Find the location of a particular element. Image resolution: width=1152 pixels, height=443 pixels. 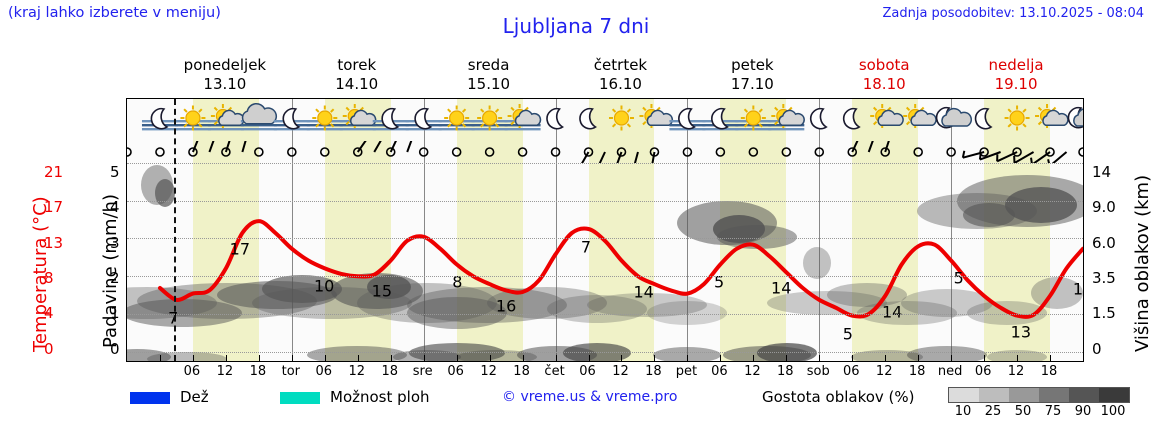

day-name: nedelja is located at coordinates (1016, 65).